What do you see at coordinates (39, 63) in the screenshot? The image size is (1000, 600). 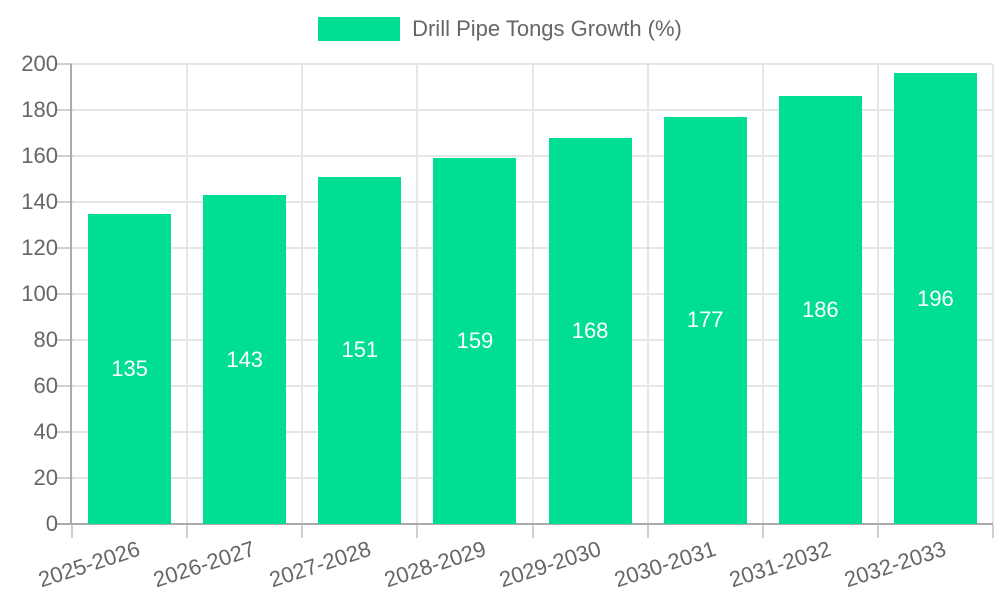 I see `y-axis-tick-label: 200` at bounding box center [39, 63].